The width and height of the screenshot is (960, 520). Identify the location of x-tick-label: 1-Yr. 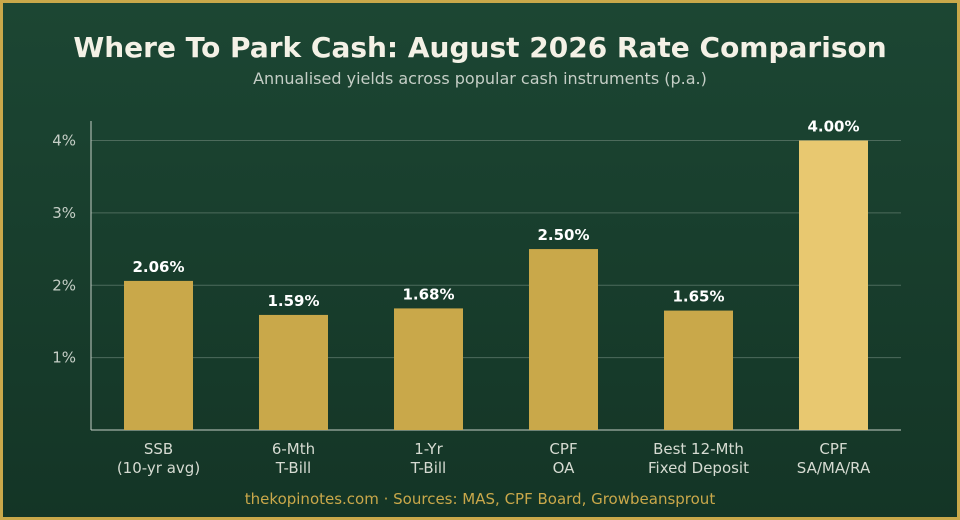
(428, 449).